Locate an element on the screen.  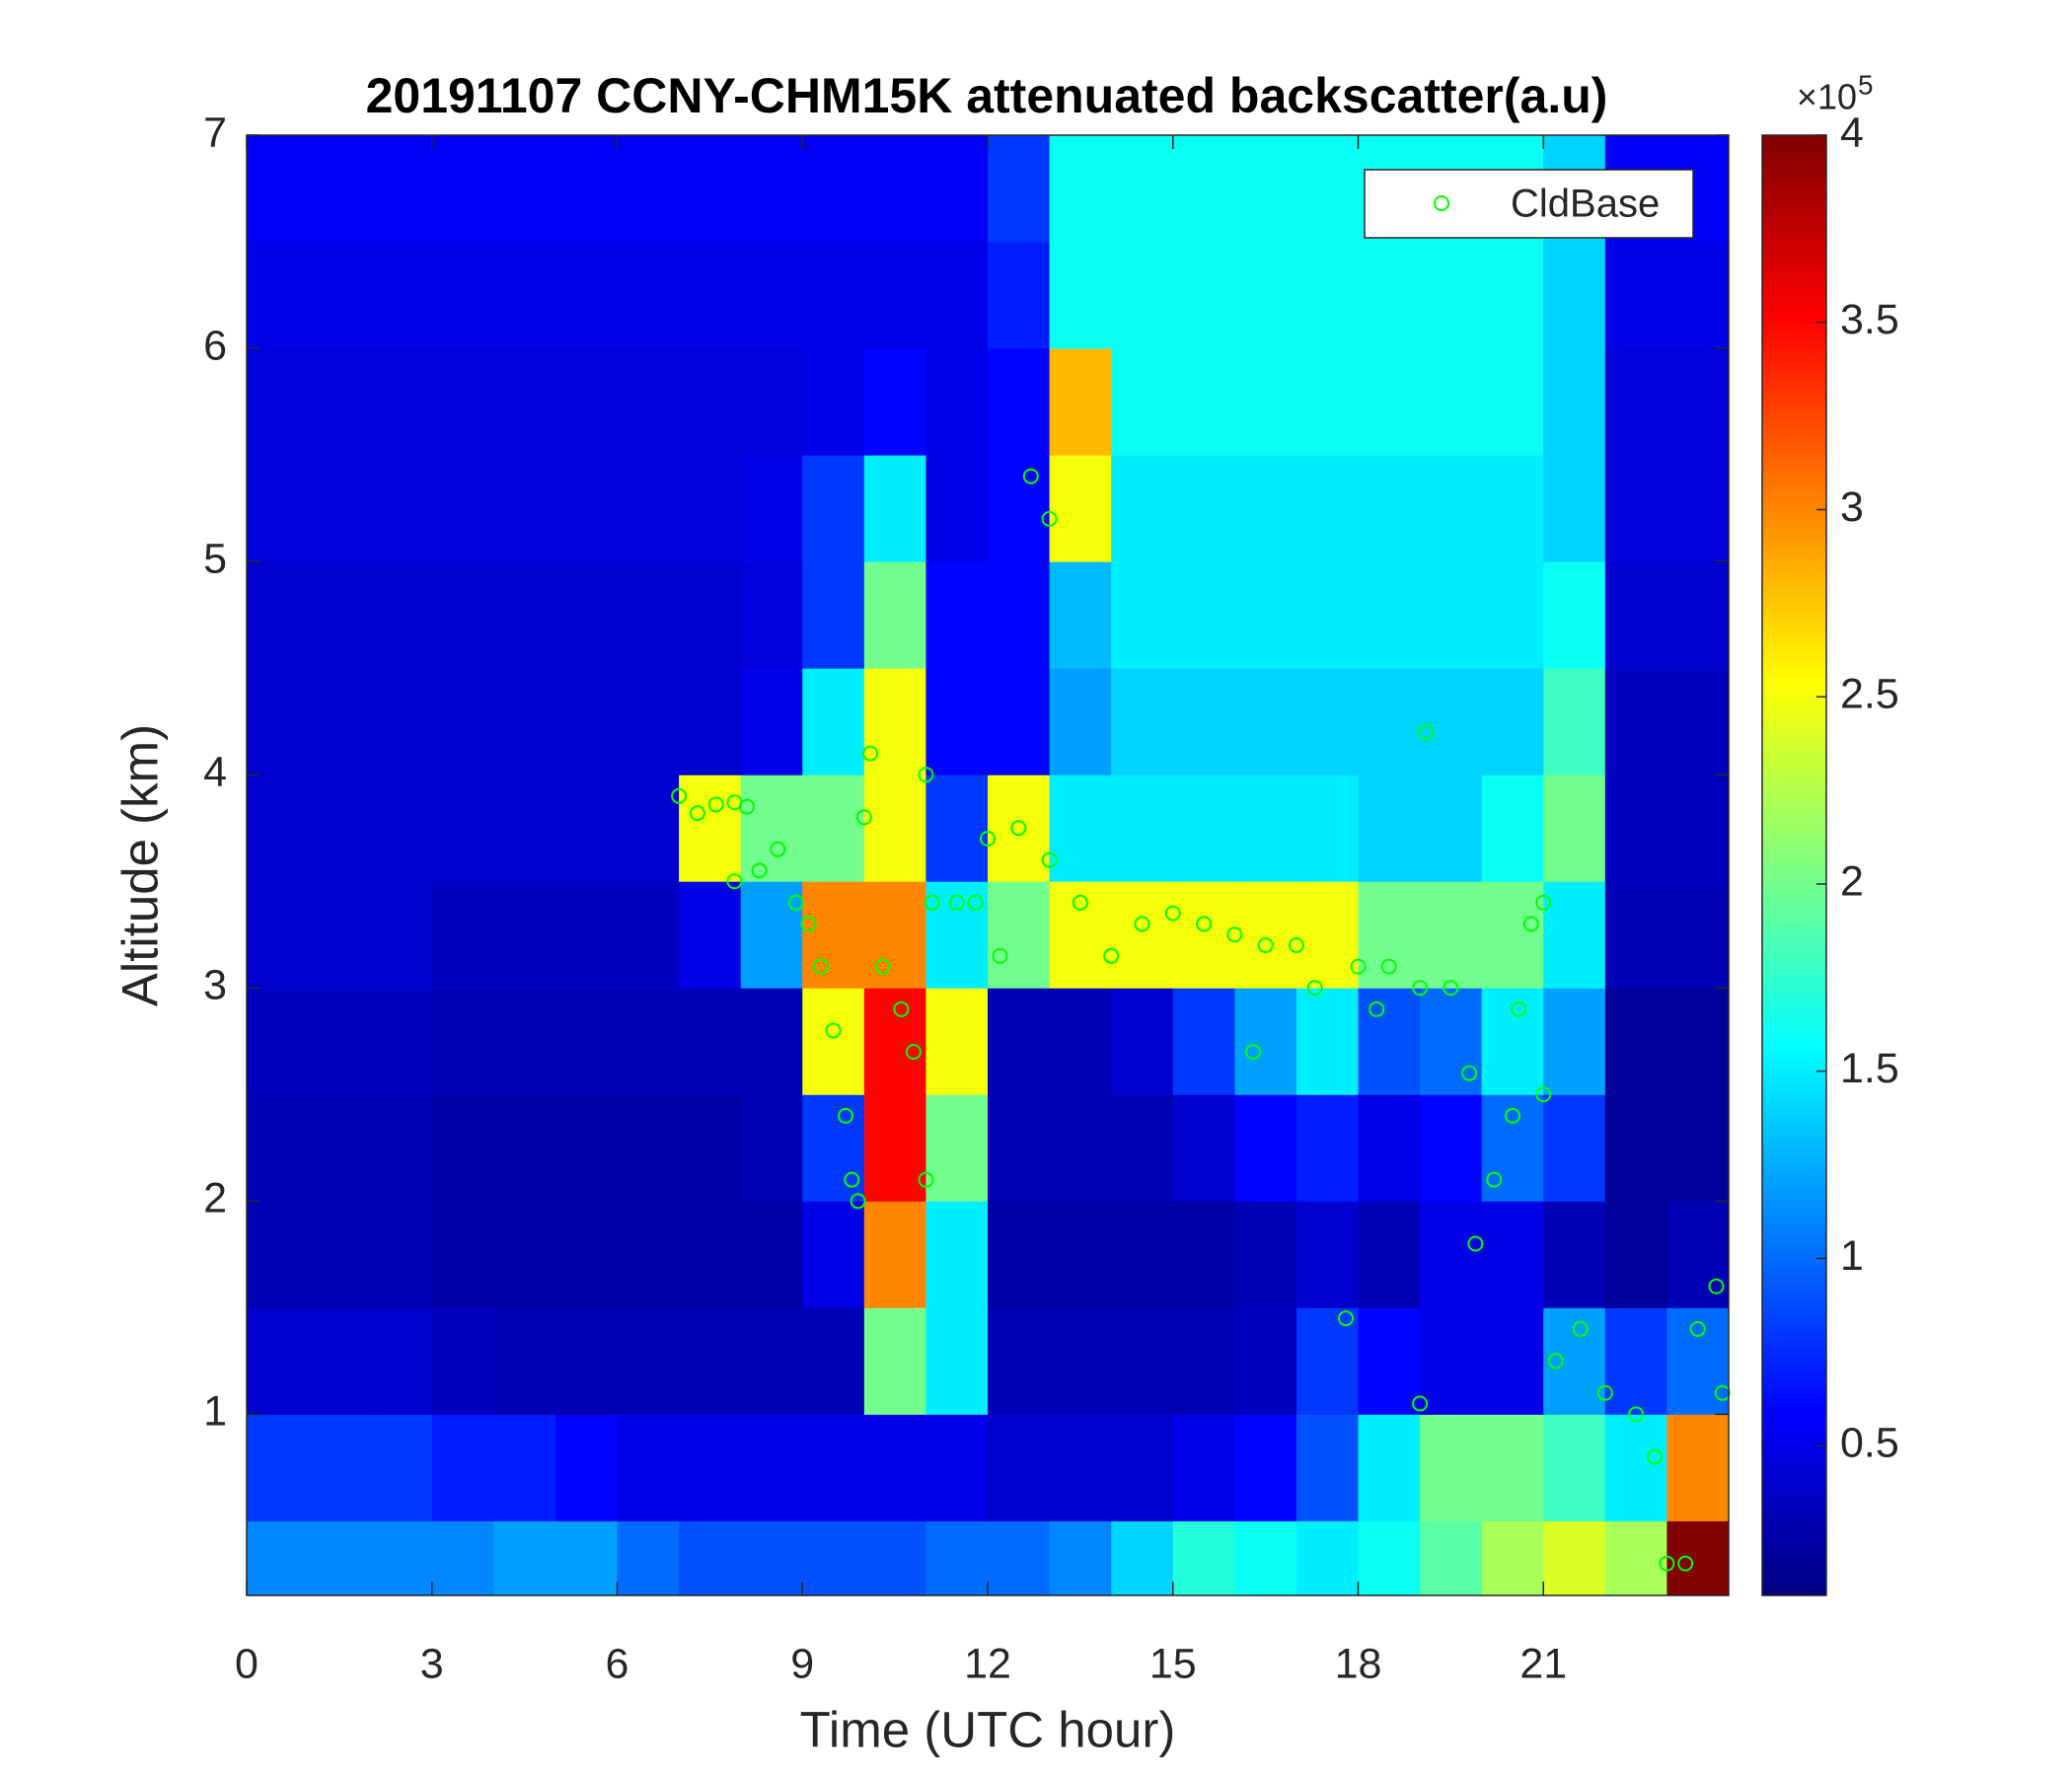
colorbar-exponent: 5 is located at coordinates (1866, 85).